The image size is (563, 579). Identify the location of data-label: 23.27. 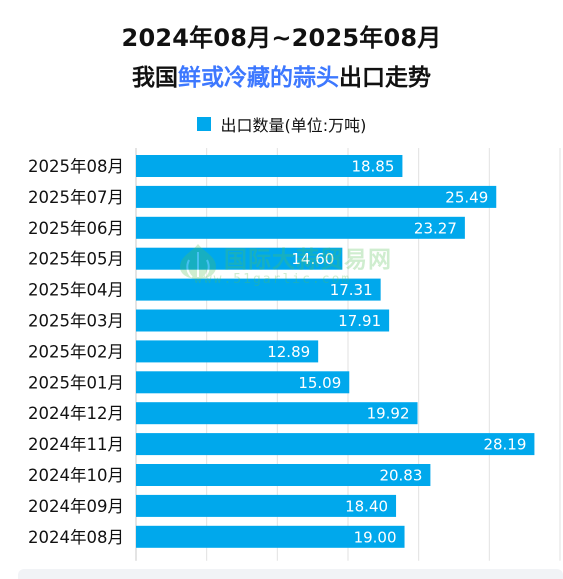
(435, 228).